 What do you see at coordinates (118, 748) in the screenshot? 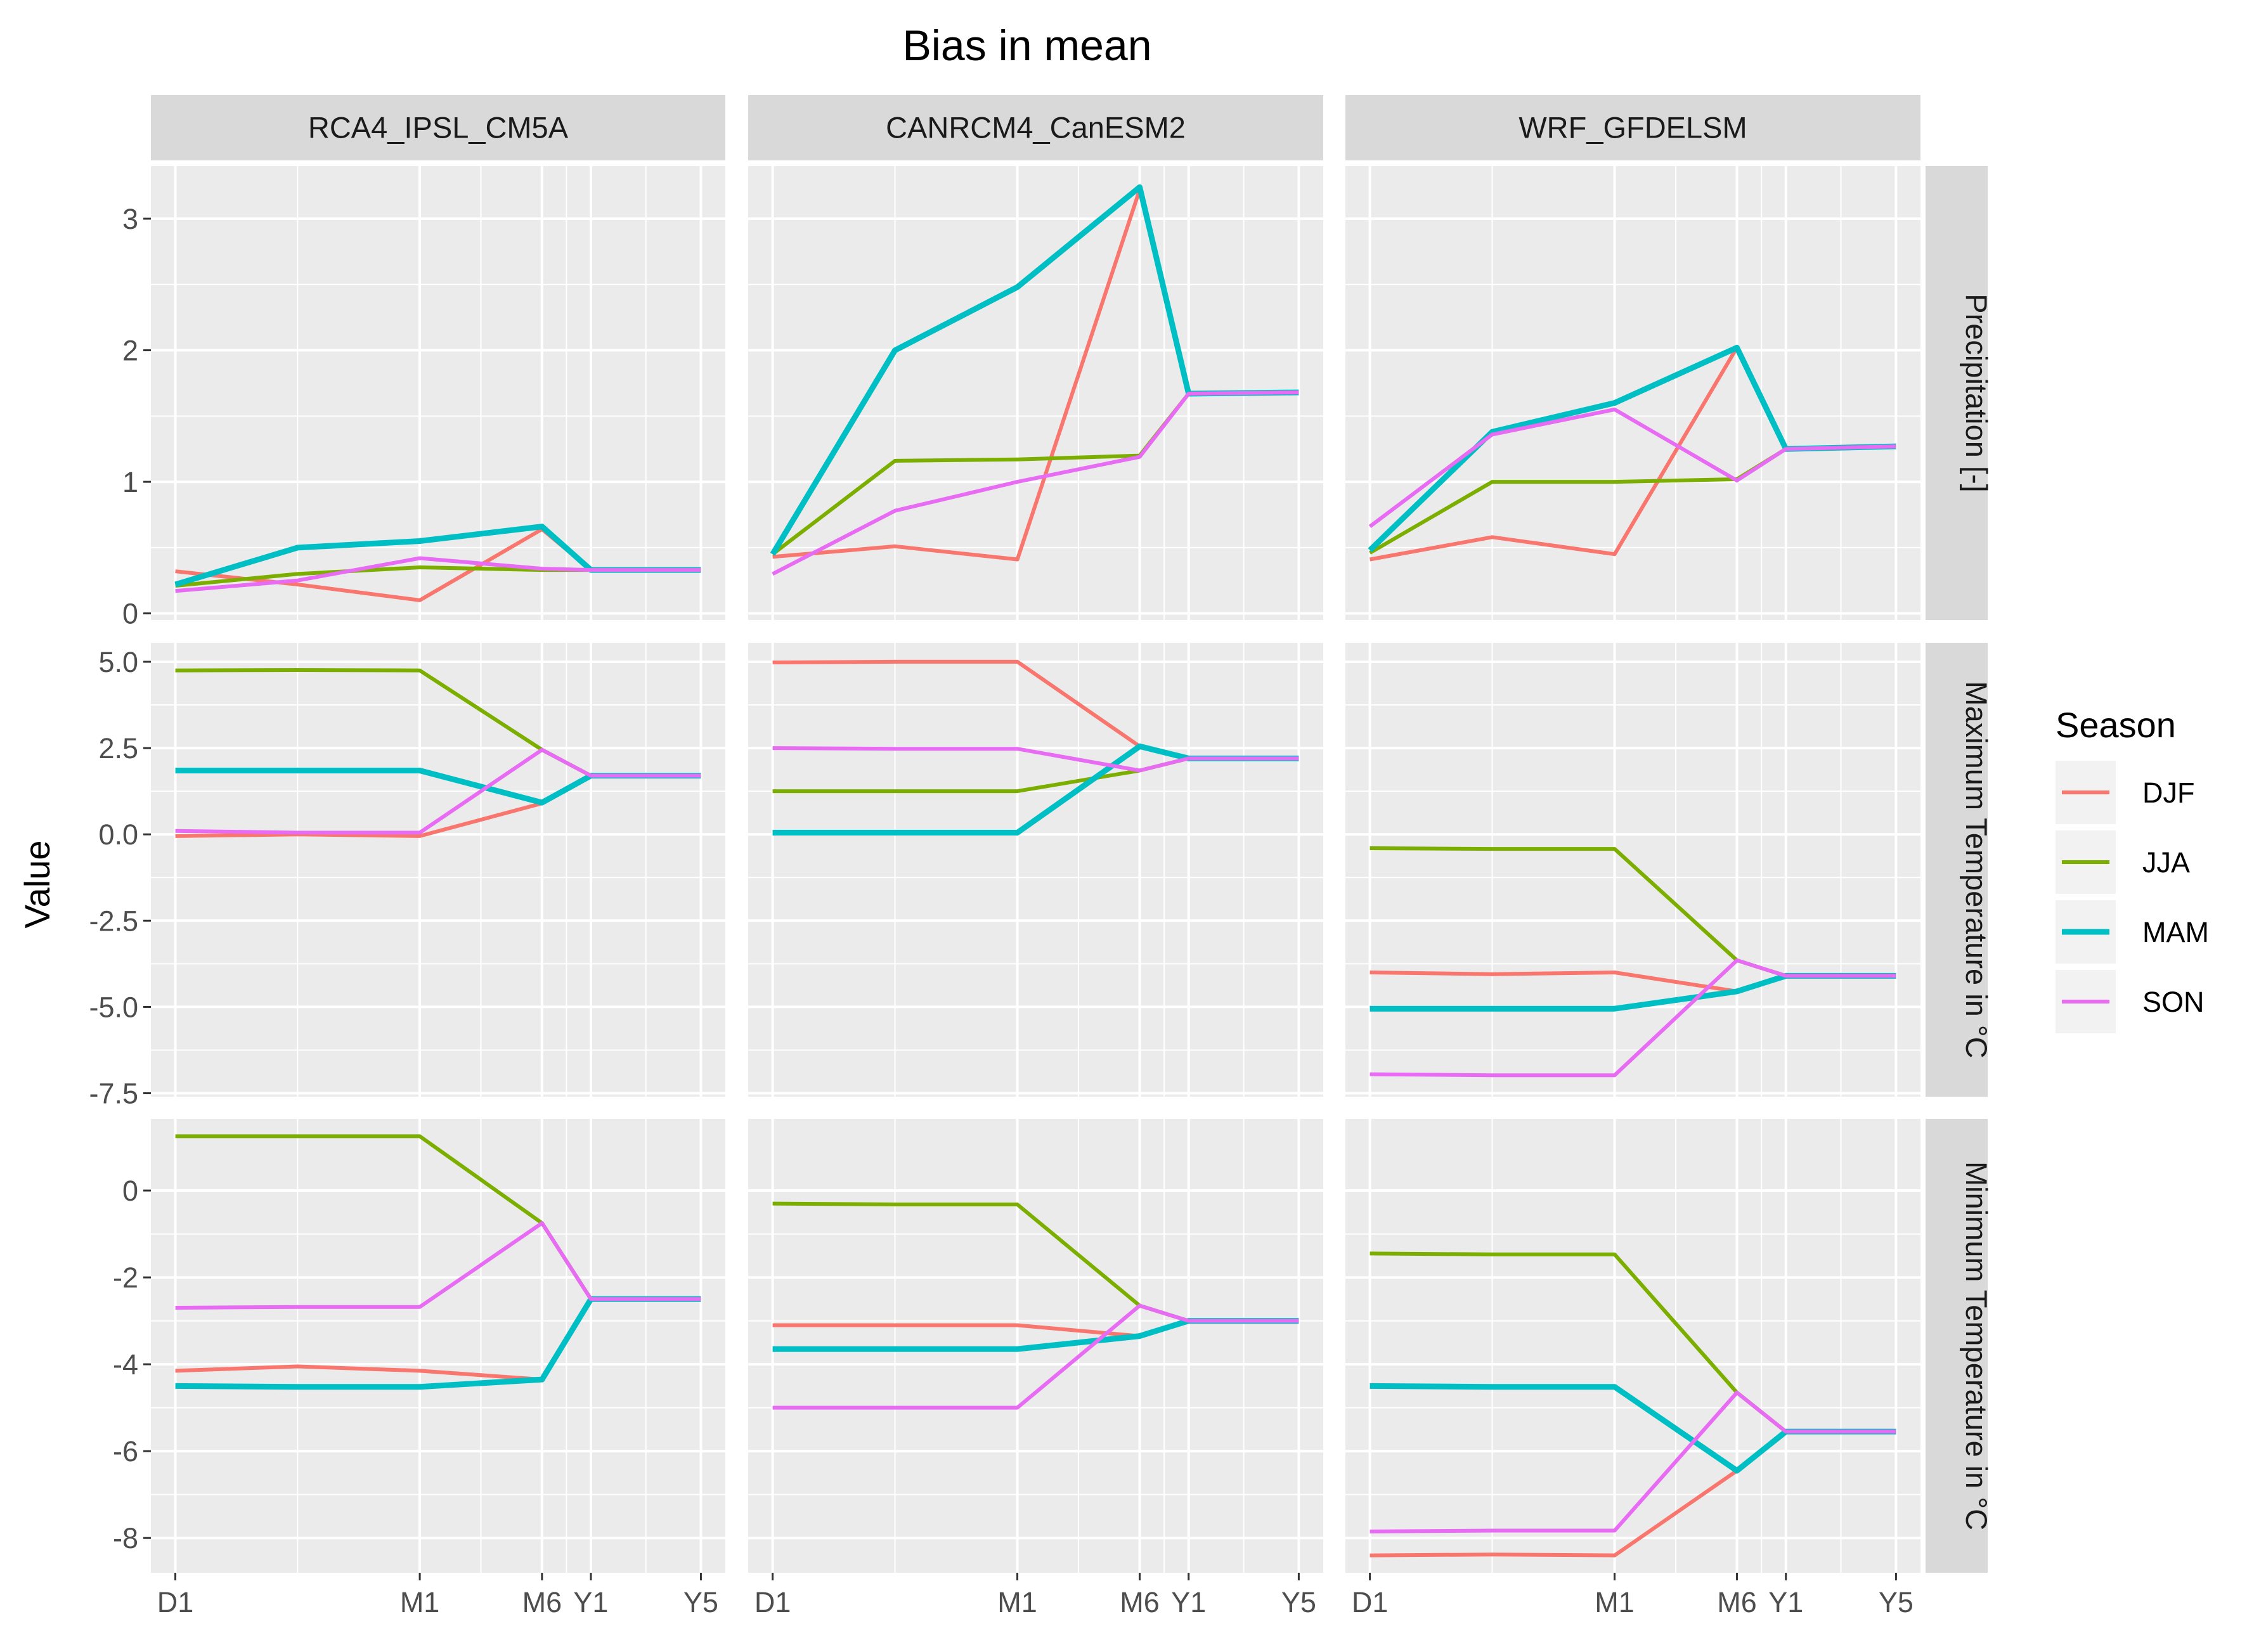
I see `y-tick-label: 2.5` at bounding box center [118, 748].